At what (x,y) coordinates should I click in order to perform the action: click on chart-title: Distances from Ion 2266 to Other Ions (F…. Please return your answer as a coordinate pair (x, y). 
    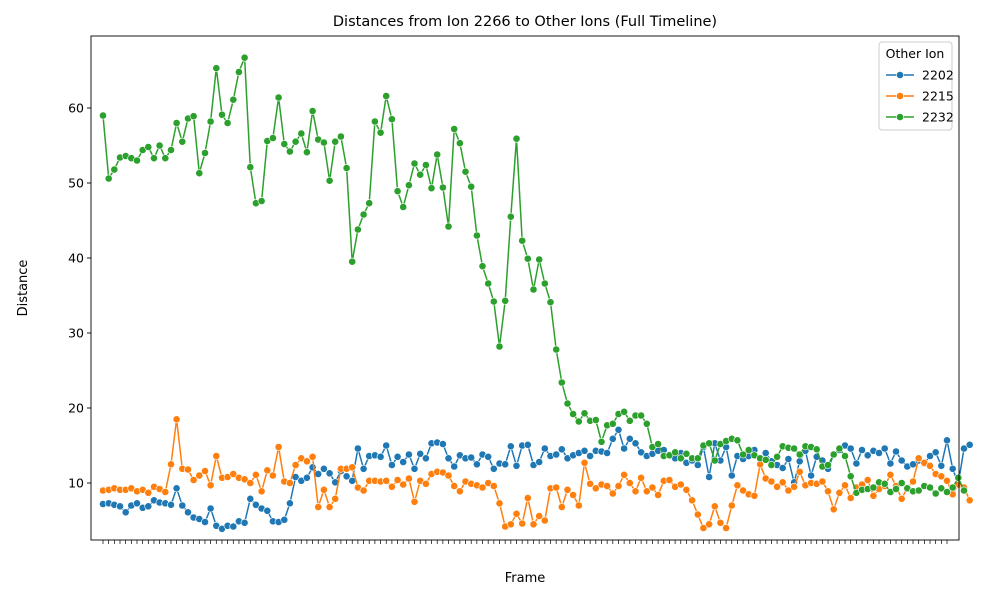
    Looking at the image, I should click on (525, 22).